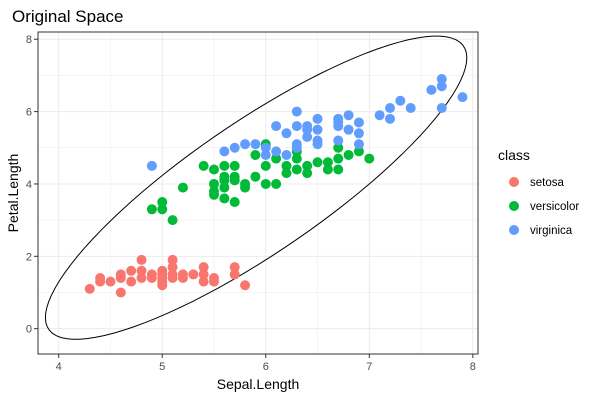  I want to click on chart-title: Original Space, so click(68, 16).